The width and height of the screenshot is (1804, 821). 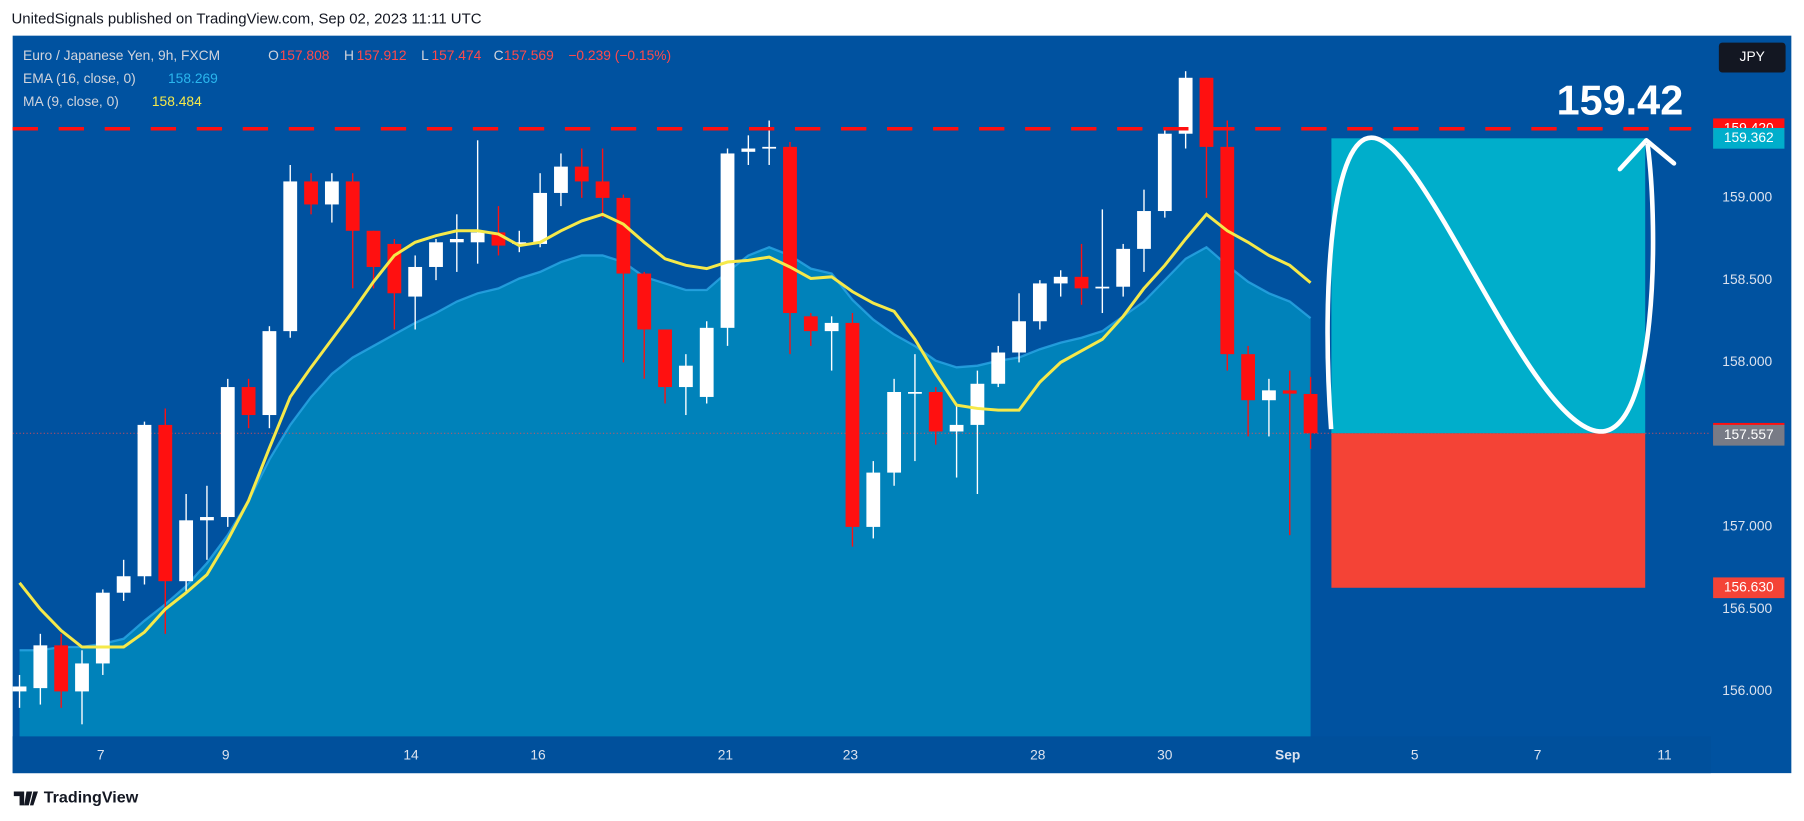 What do you see at coordinates (305, 55) in the screenshot?
I see `ohlc-value: 157.808` at bounding box center [305, 55].